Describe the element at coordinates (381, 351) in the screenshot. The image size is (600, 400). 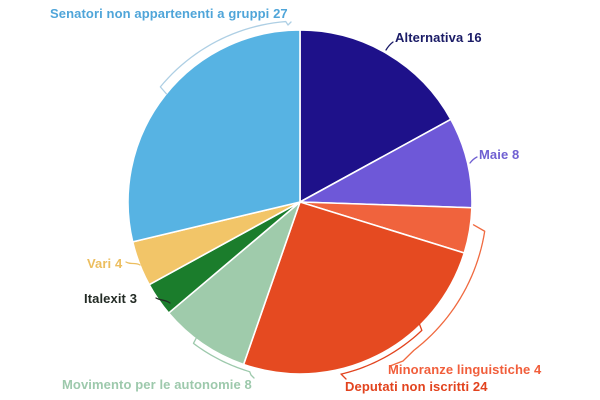
I see `leader-line-deputati-non-iscritti` at that location.